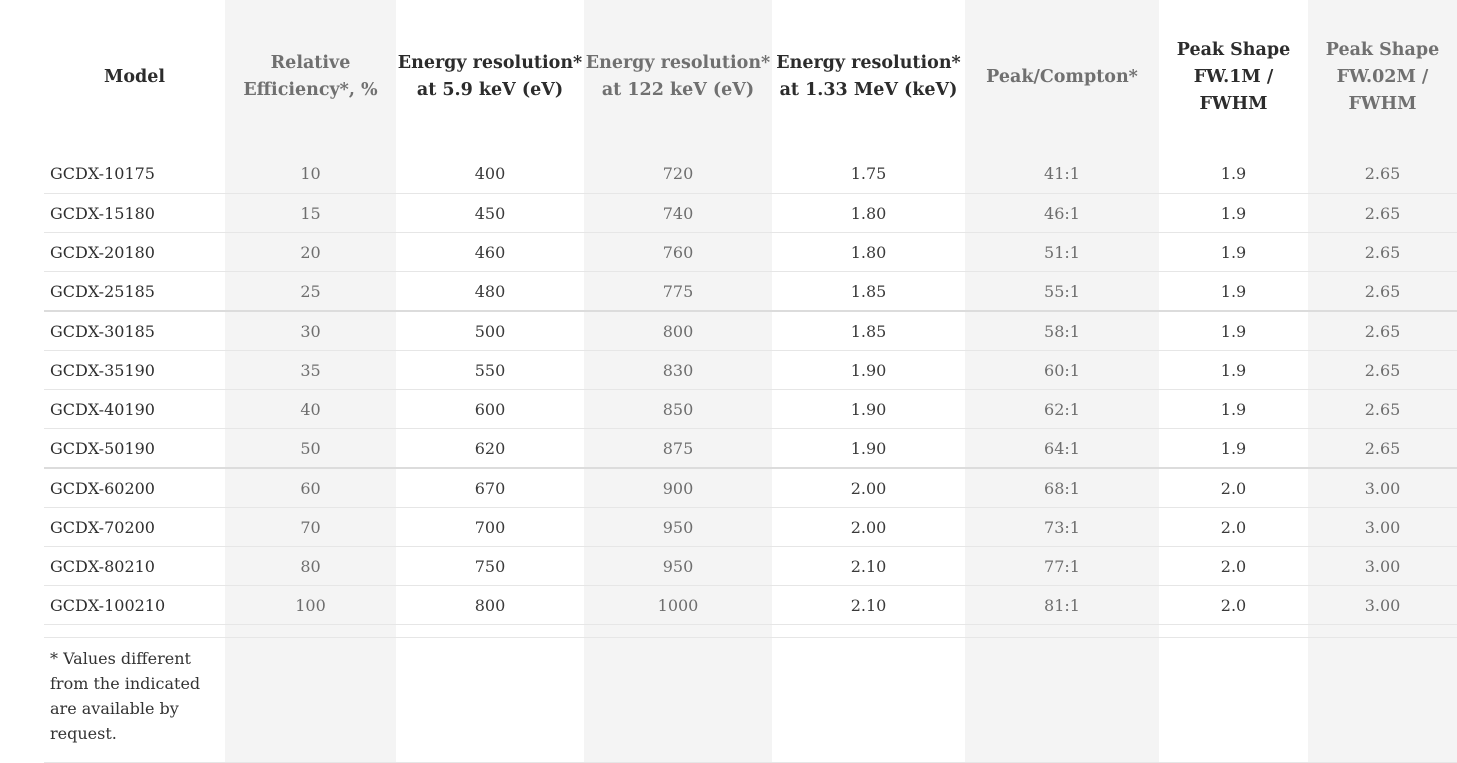 The height and width of the screenshot is (763, 1457). I want to click on cell-model: GCDX-80210, so click(134, 566).